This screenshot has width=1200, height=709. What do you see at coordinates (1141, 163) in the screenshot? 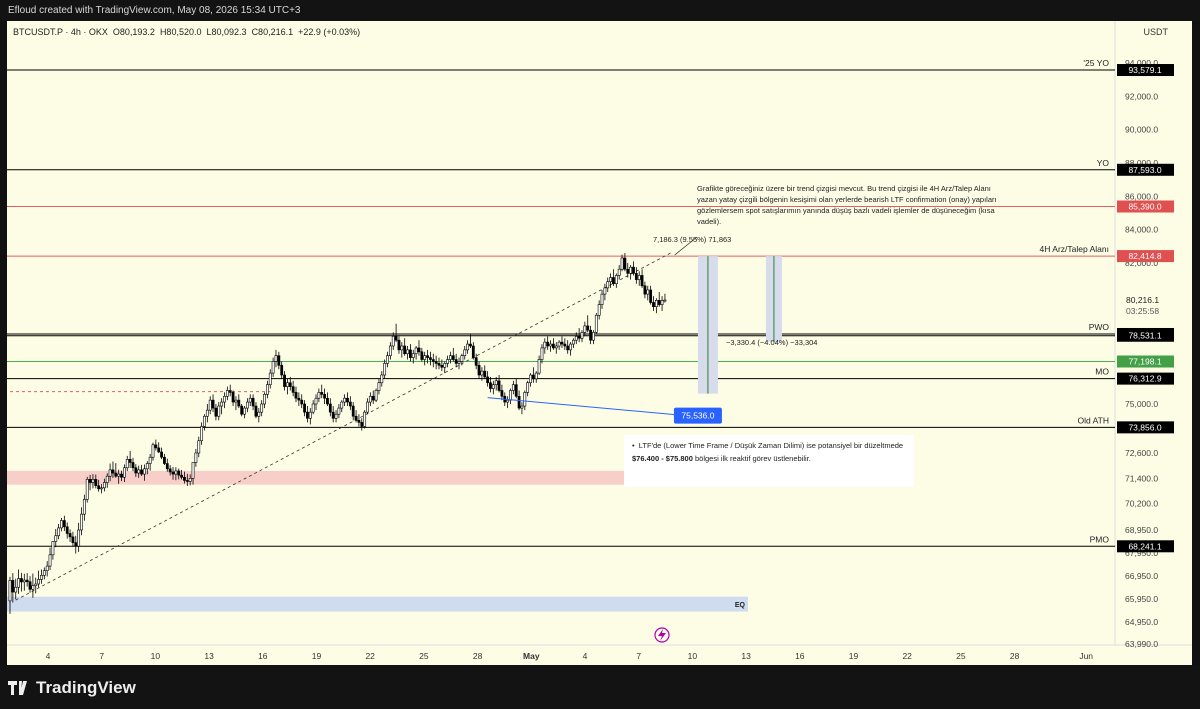
I see `y-tick-3: 88,000.0` at bounding box center [1141, 163].